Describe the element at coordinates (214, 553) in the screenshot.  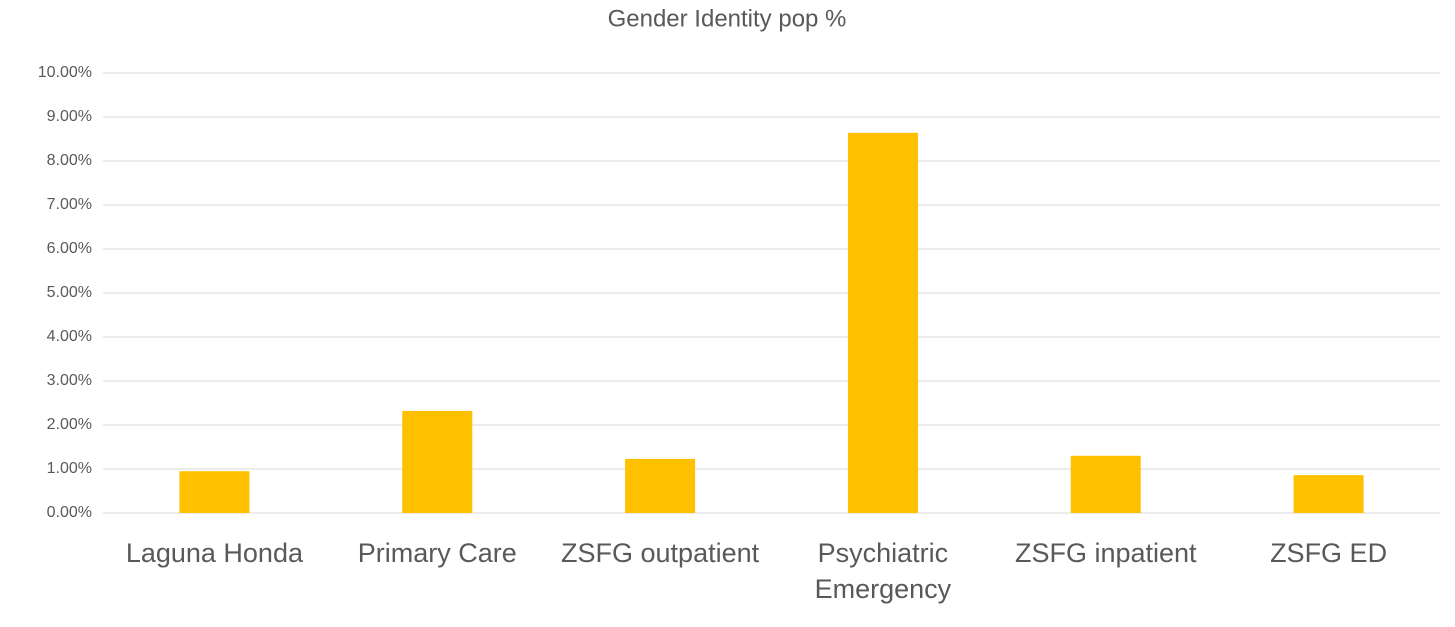
I see `x-tick-label: Laguna Honda` at that location.